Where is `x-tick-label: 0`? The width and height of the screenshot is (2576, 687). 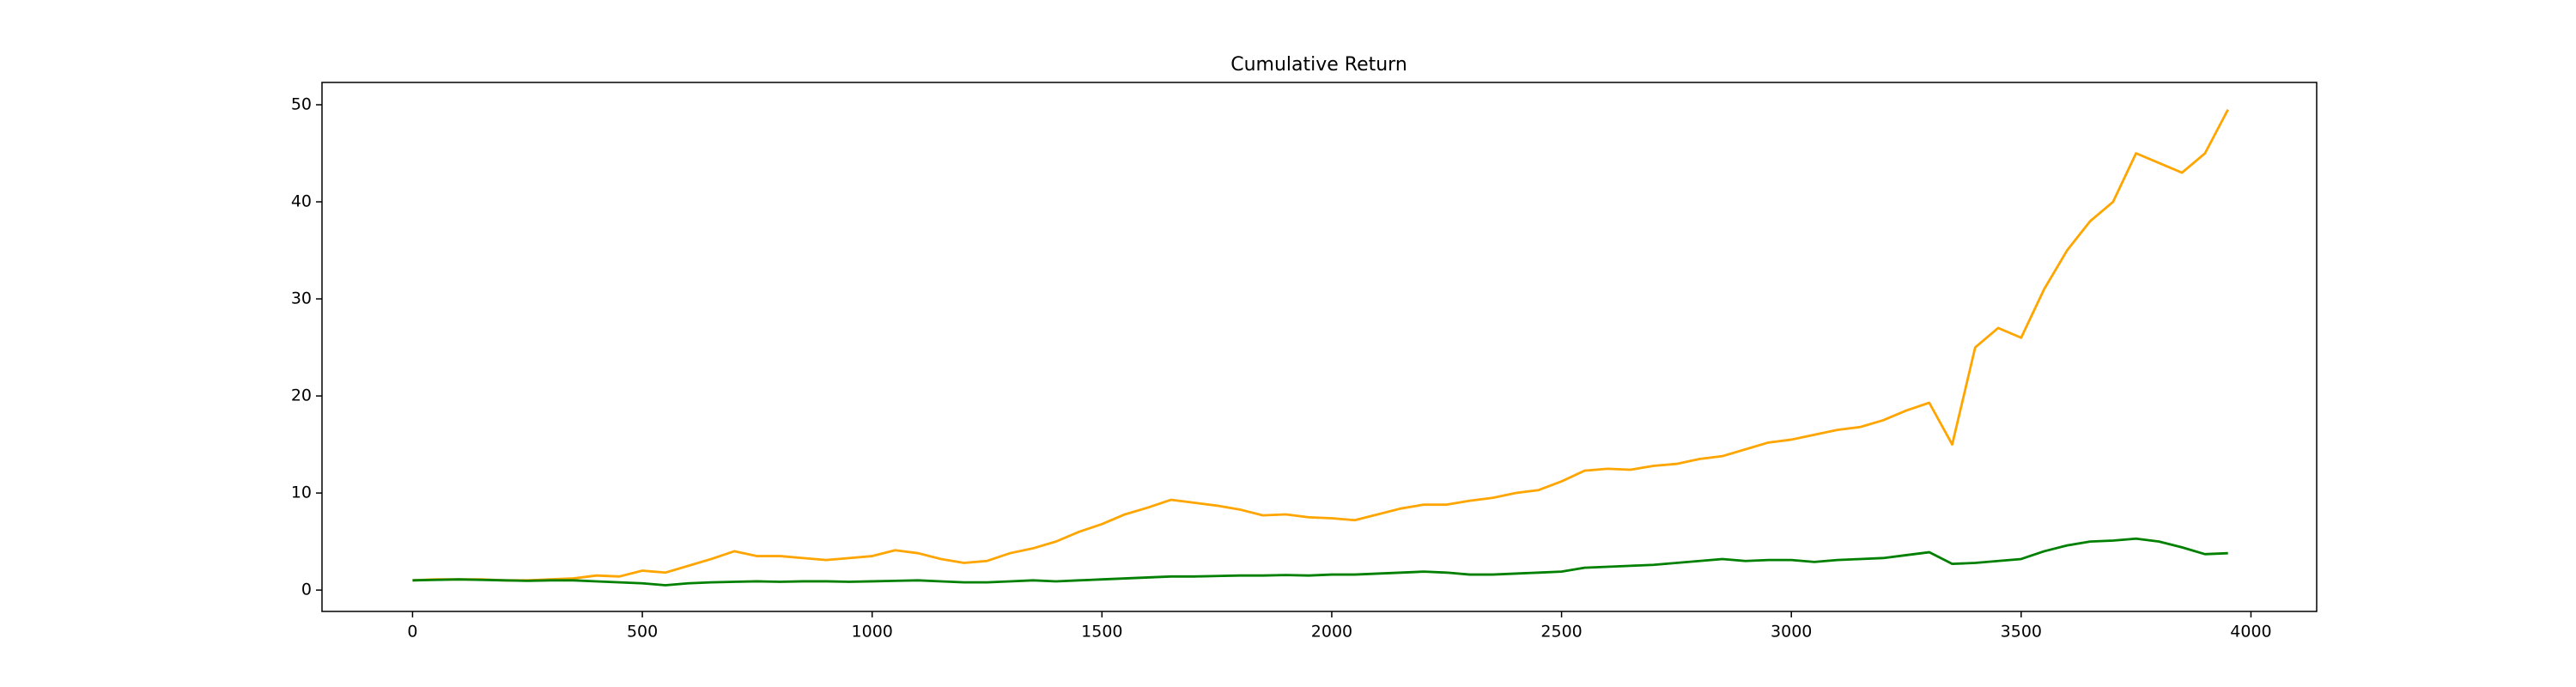 x-tick-label: 0 is located at coordinates (412, 632).